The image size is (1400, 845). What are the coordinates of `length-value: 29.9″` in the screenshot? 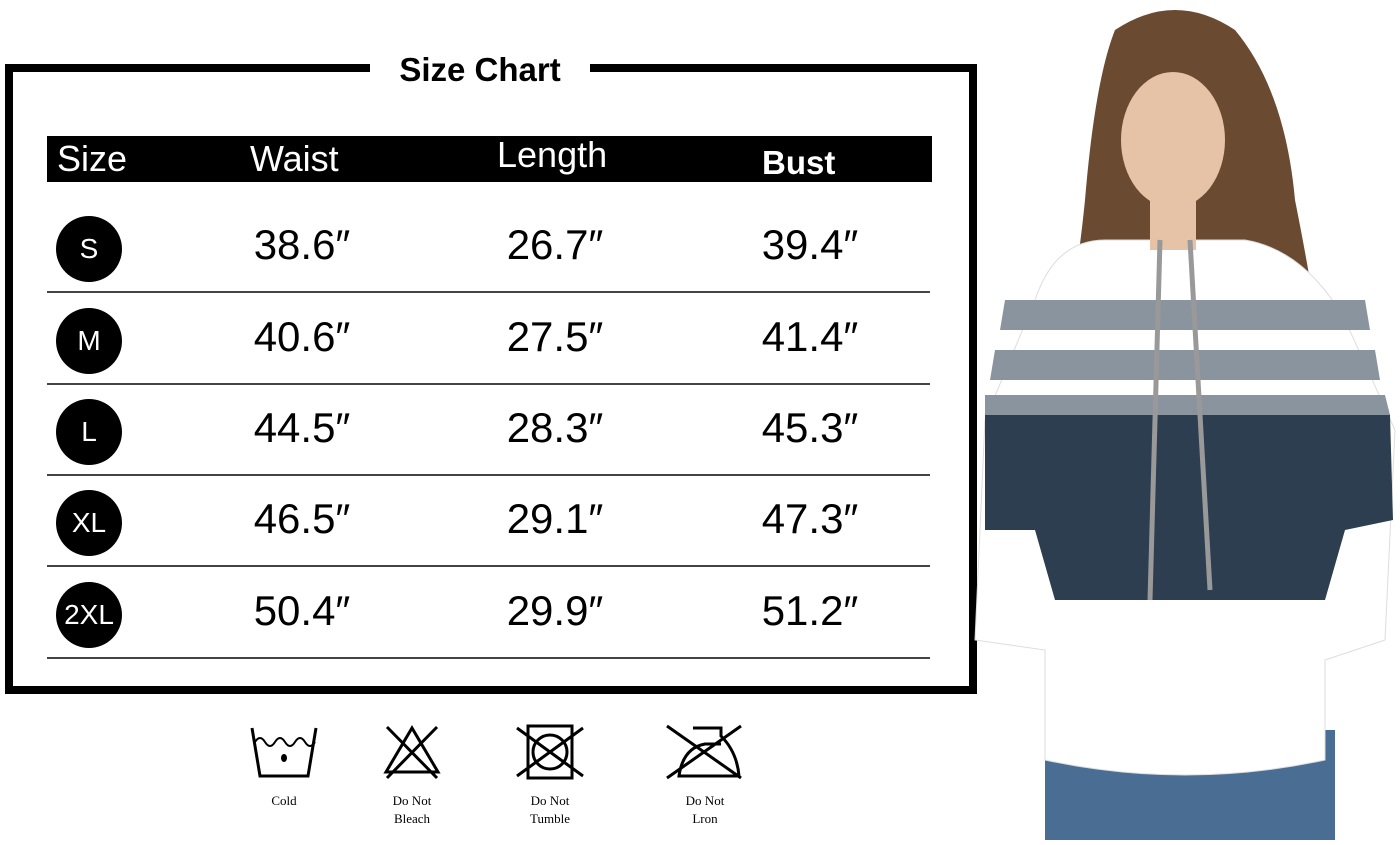 It's located at (555, 610).